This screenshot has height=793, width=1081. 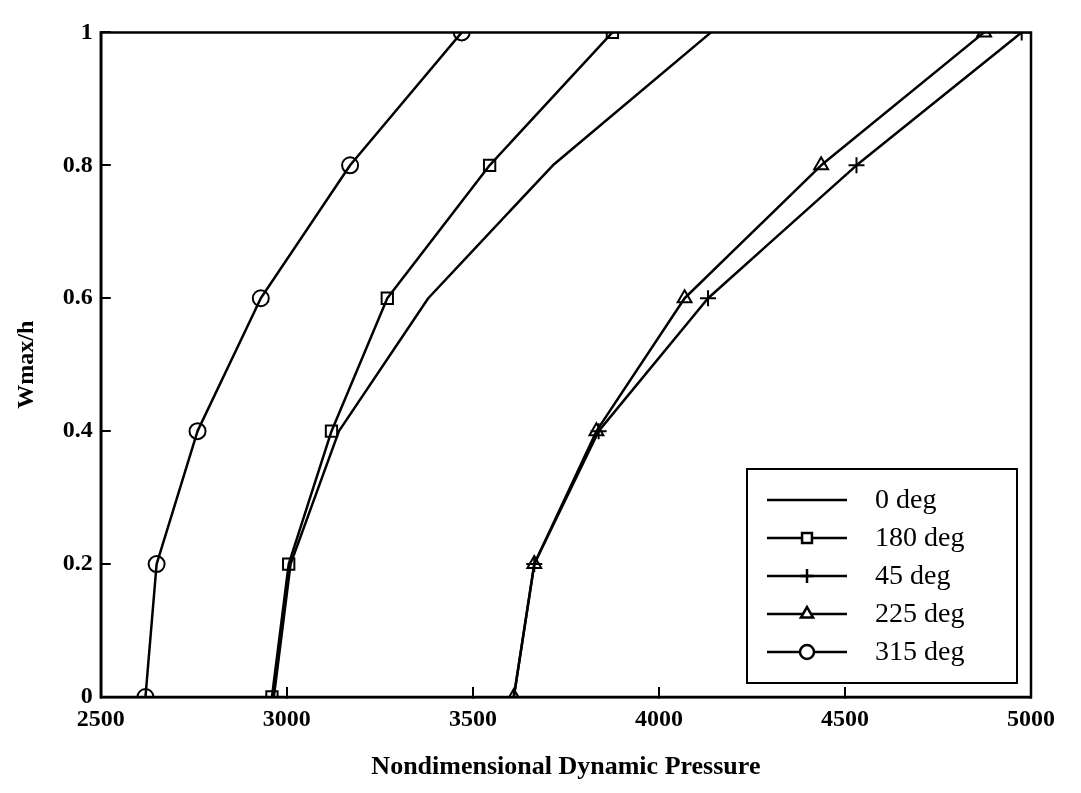 What do you see at coordinates (566, 766) in the screenshot?
I see `x-axis-title: Nondimensional Dynamic Pressure` at bounding box center [566, 766].